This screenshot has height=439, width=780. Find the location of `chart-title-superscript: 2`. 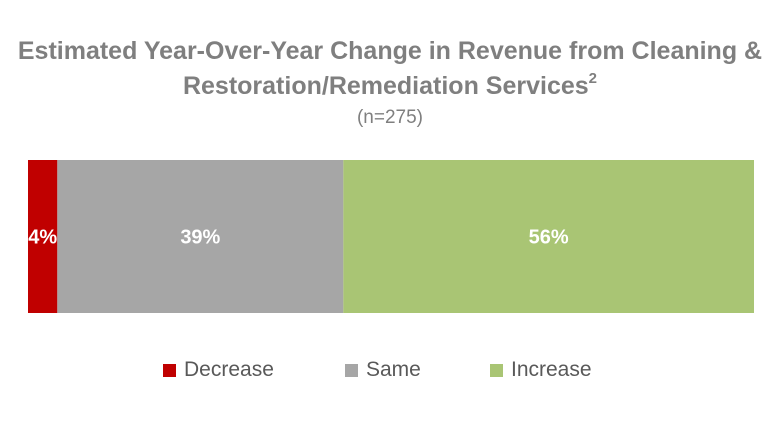

chart-title-superscript: 2 is located at coordinates (593, 78).